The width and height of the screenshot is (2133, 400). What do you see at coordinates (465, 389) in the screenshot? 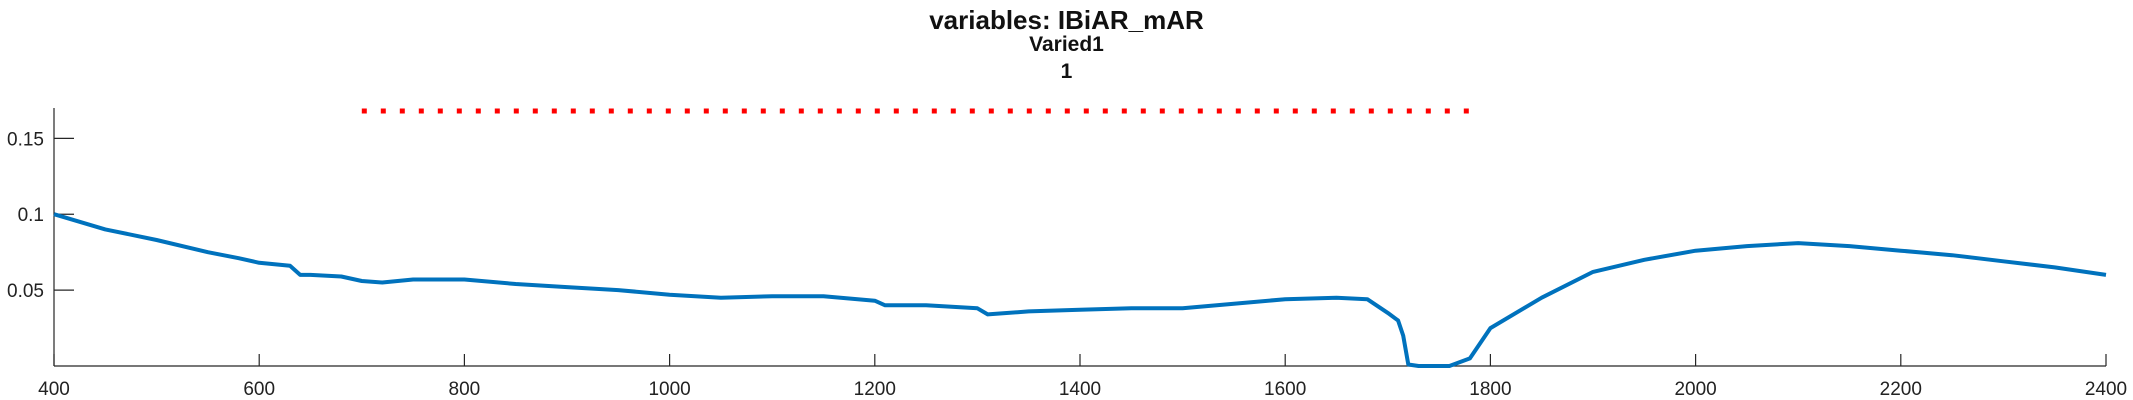
I see `x-tick-label: 800` at bounding box center [465, 389].